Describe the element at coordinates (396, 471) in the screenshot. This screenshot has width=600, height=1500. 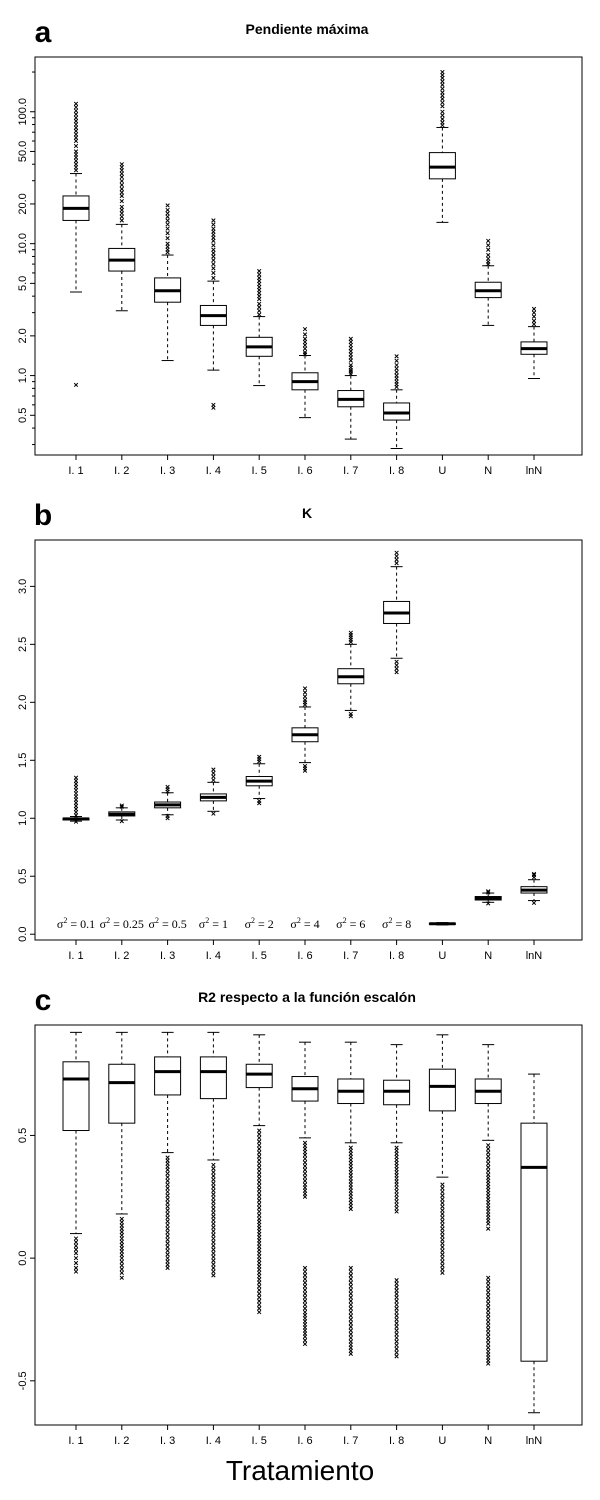
I see `x-tick-label: I. 8` at that location.